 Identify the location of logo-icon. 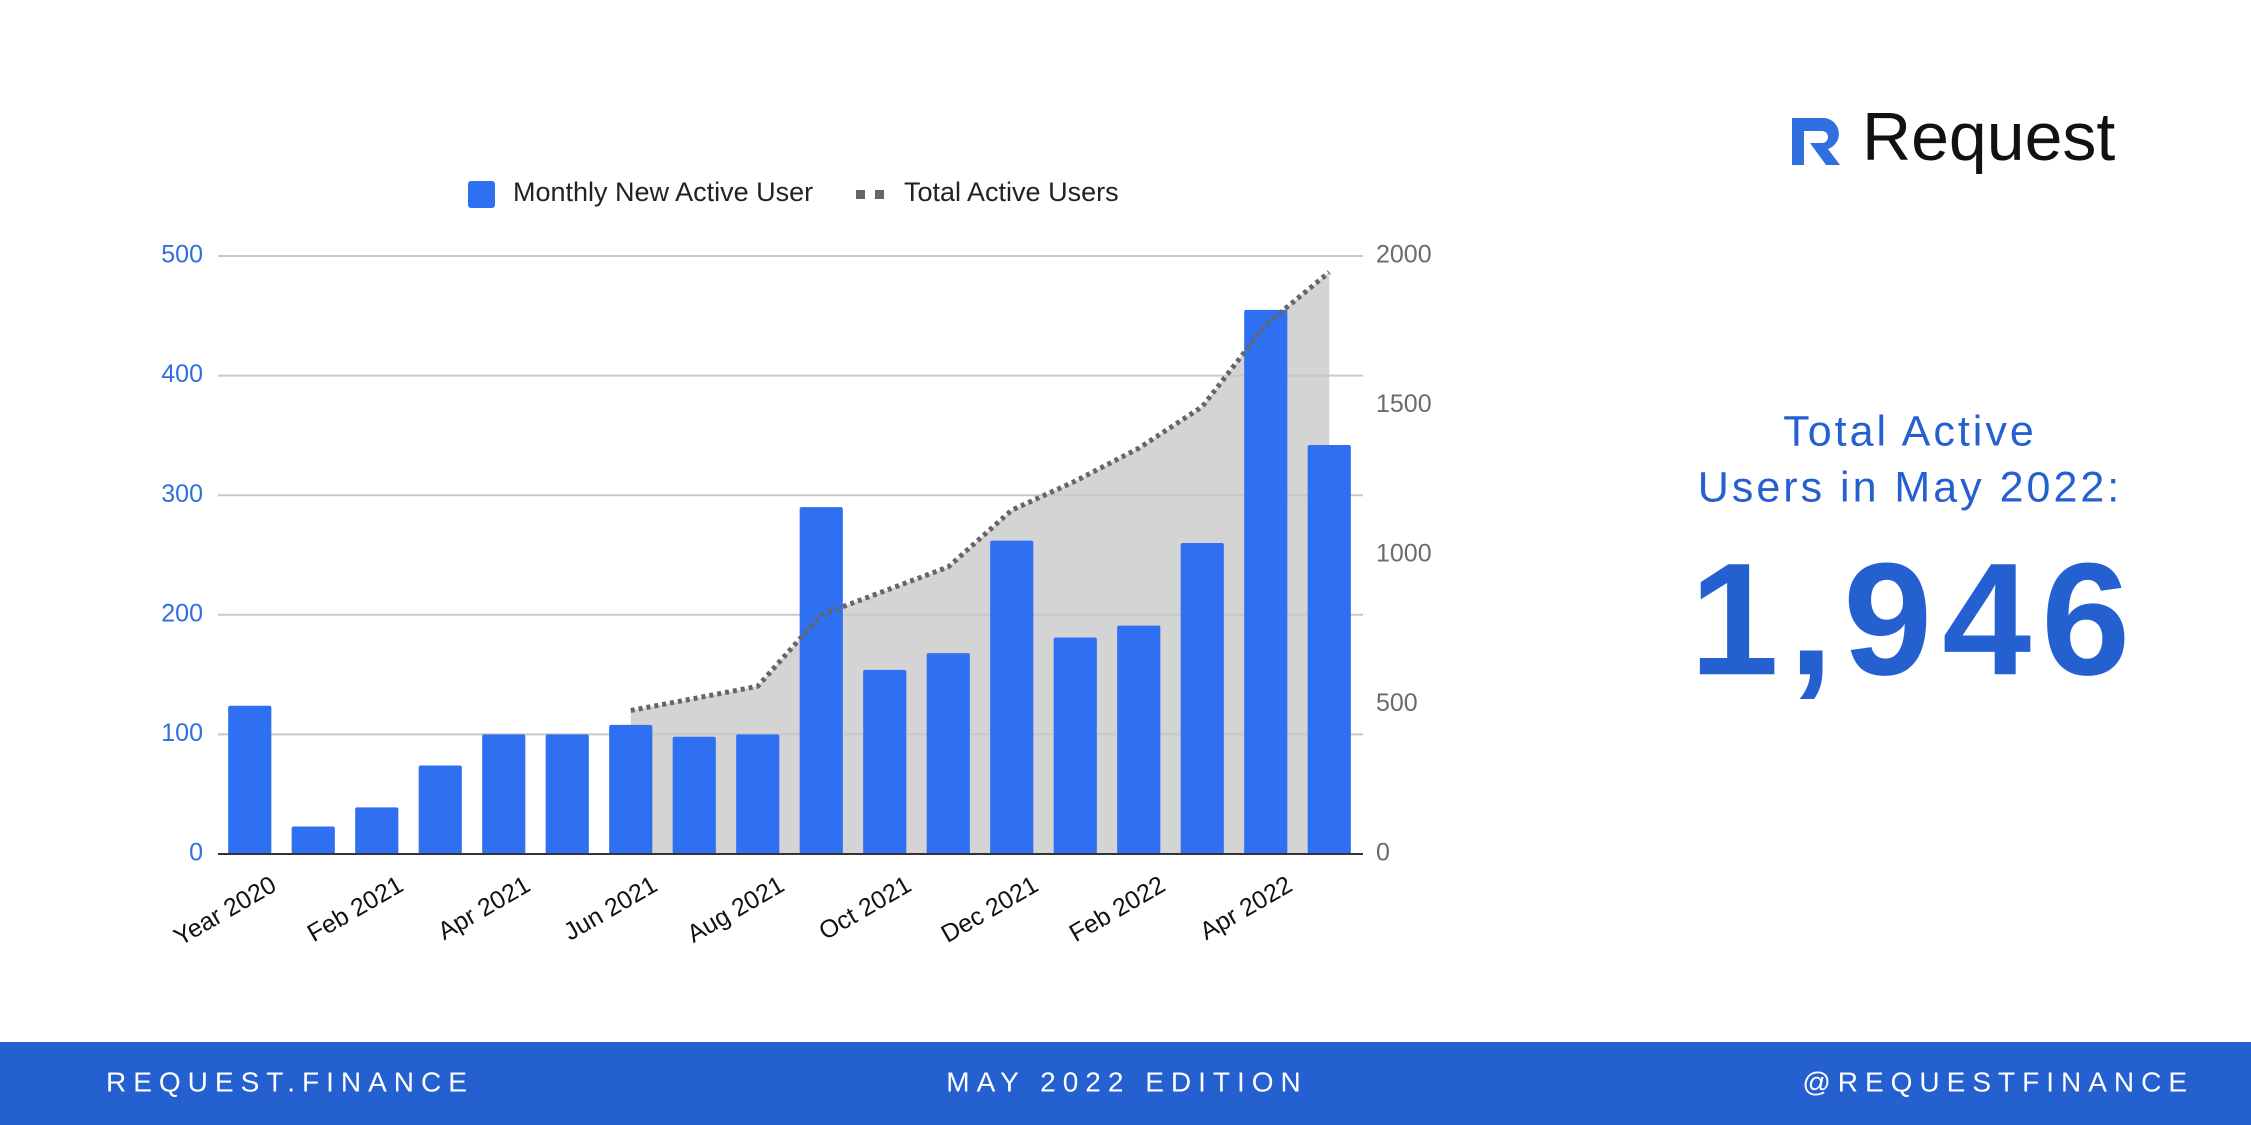
(1816, 141).